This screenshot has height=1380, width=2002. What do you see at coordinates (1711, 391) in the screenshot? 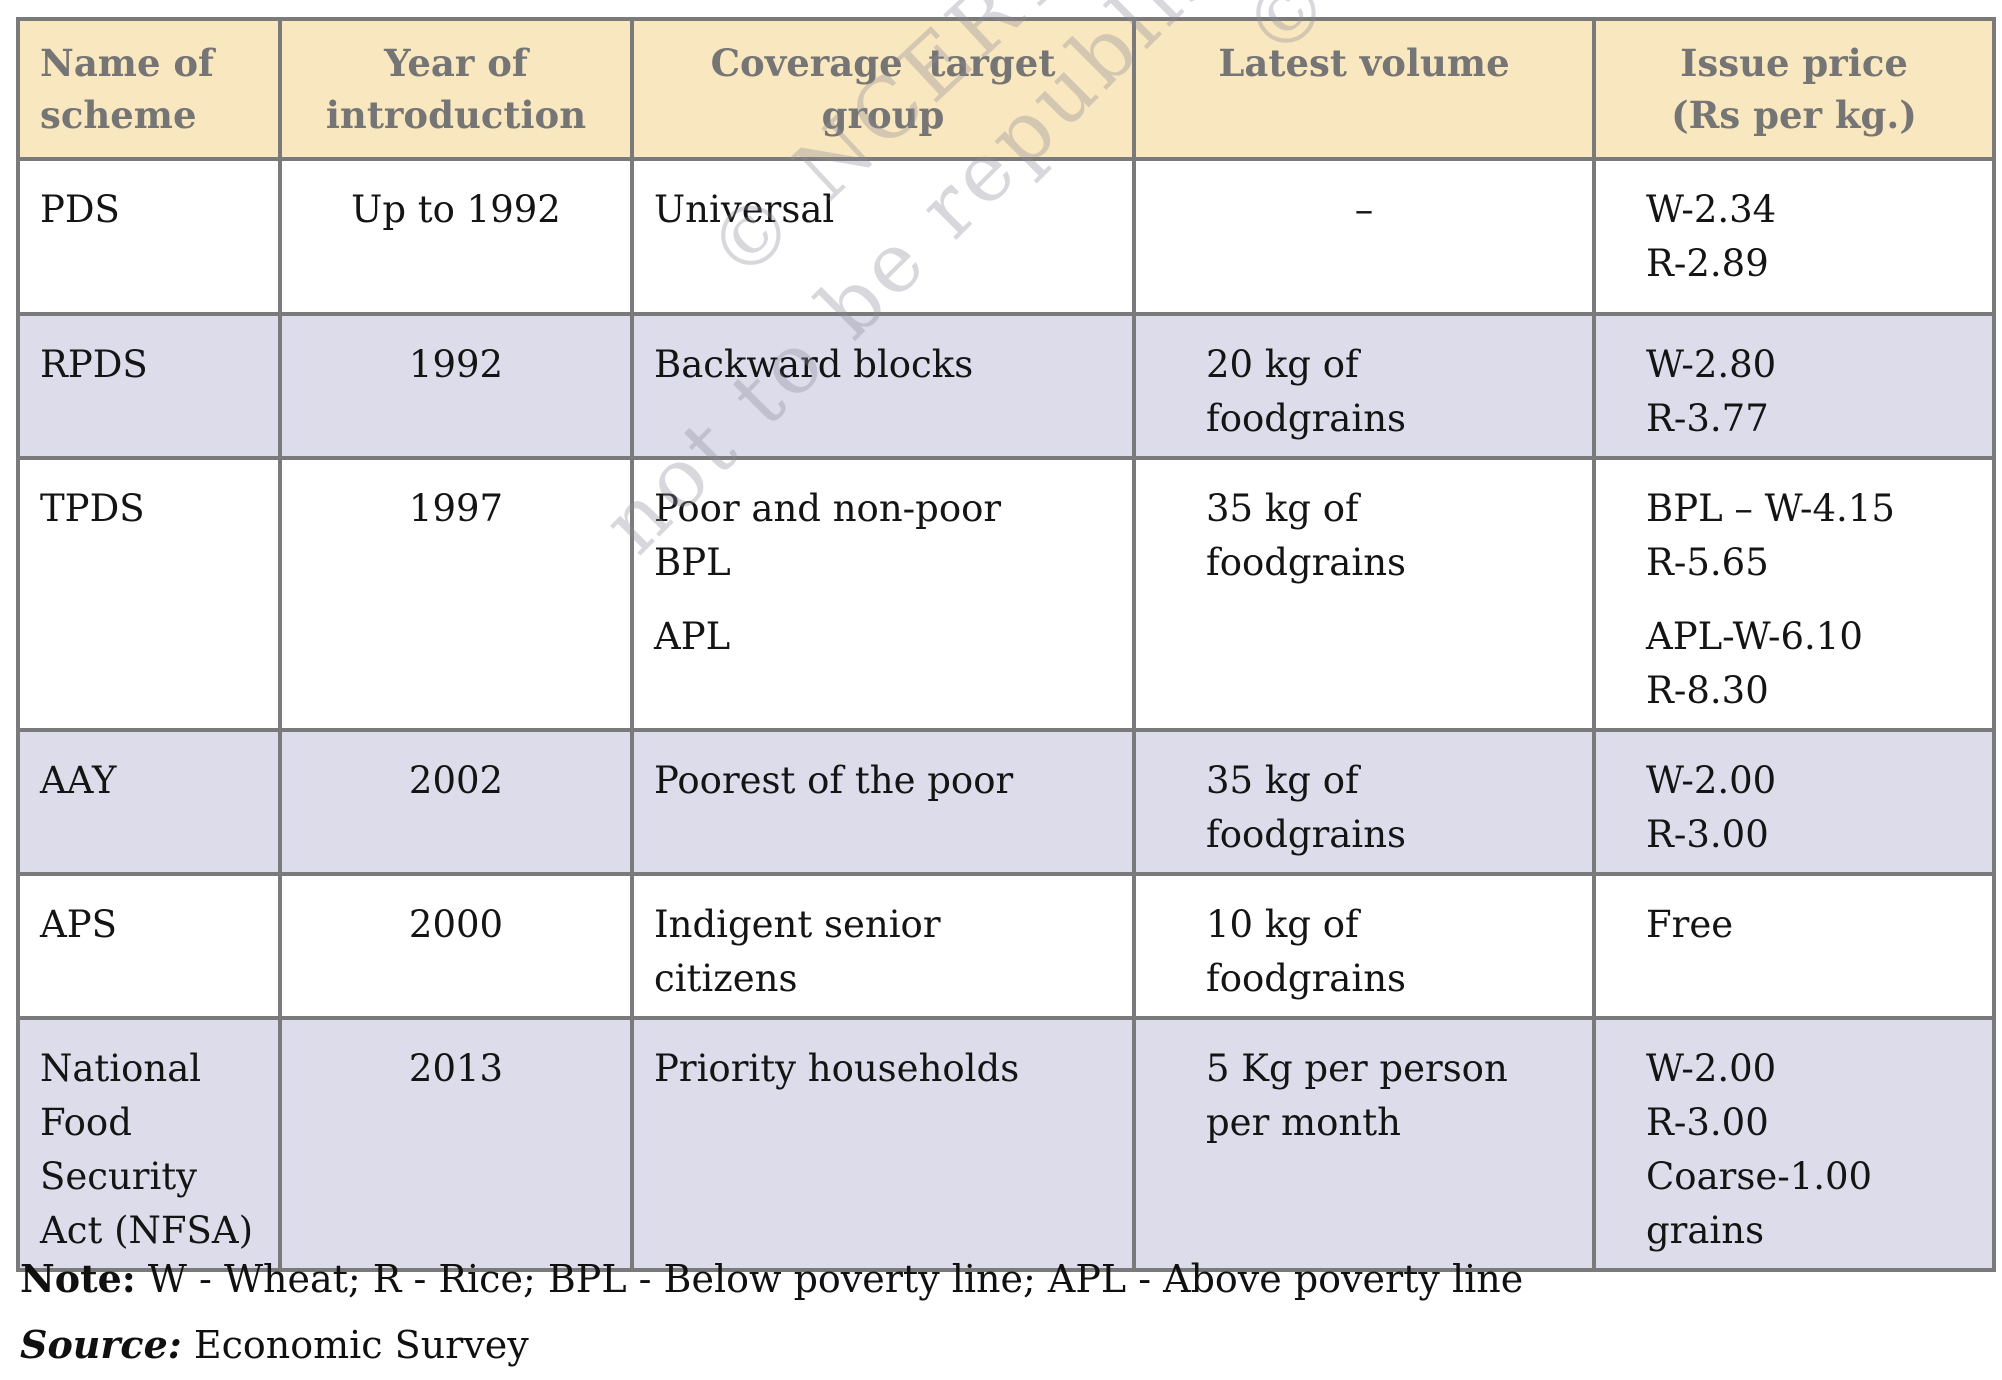
I see `cell-text: W-2.80 R-3.77` at bounding box center [1711, 391].